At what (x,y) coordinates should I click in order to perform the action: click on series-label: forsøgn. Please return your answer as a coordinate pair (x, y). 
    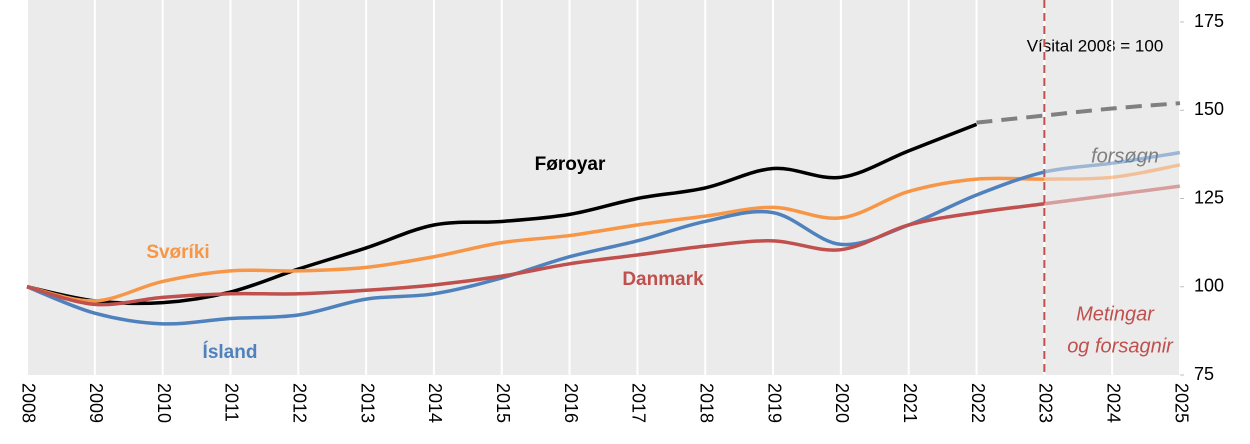
    Looking at the image, I should click on (1125, 156).